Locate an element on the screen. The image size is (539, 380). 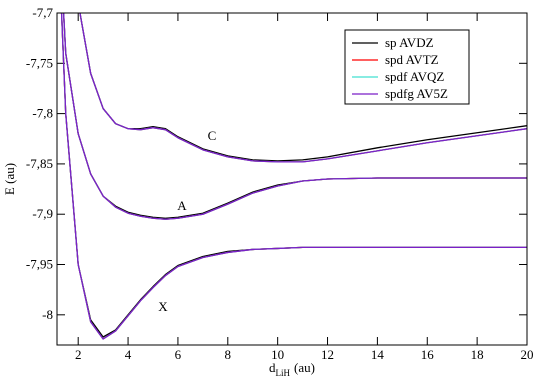
legend-label: spdfg AV5Z is located at coordinates (416, 93).